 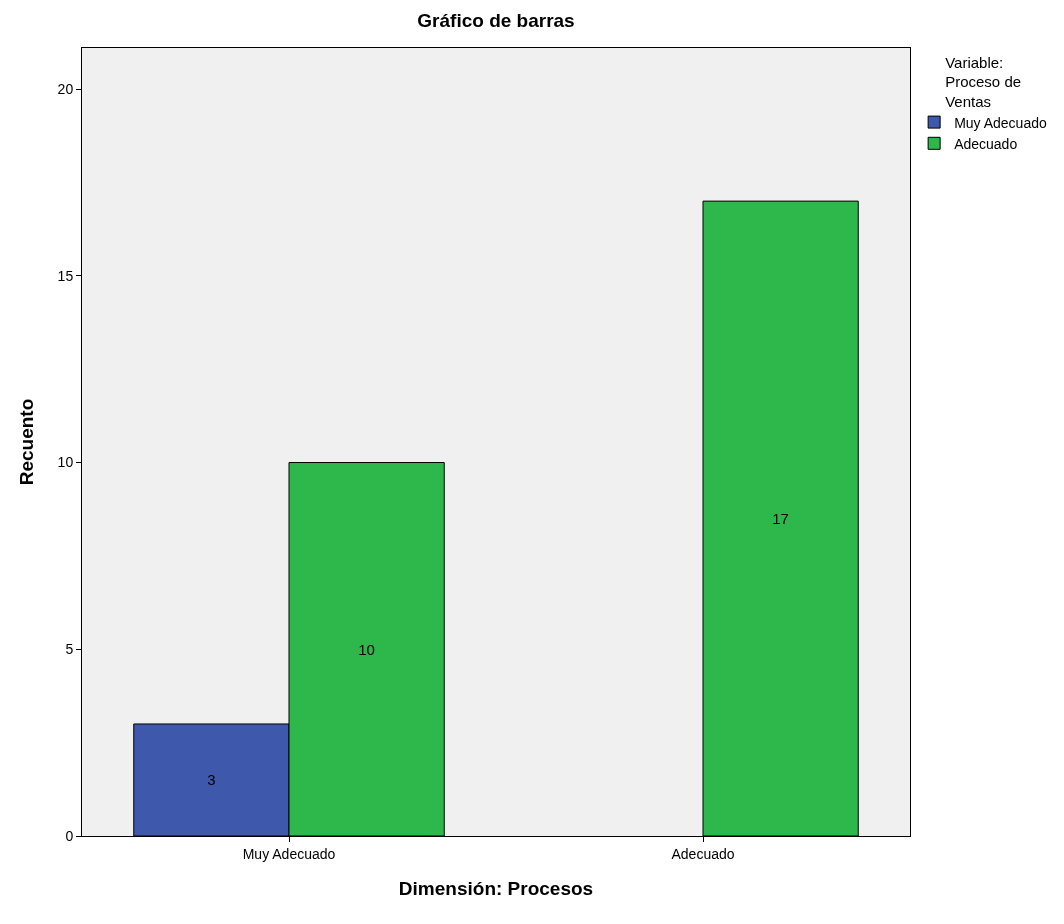 I want to click on y-tick-label: 15, so click(x=65, y=275).